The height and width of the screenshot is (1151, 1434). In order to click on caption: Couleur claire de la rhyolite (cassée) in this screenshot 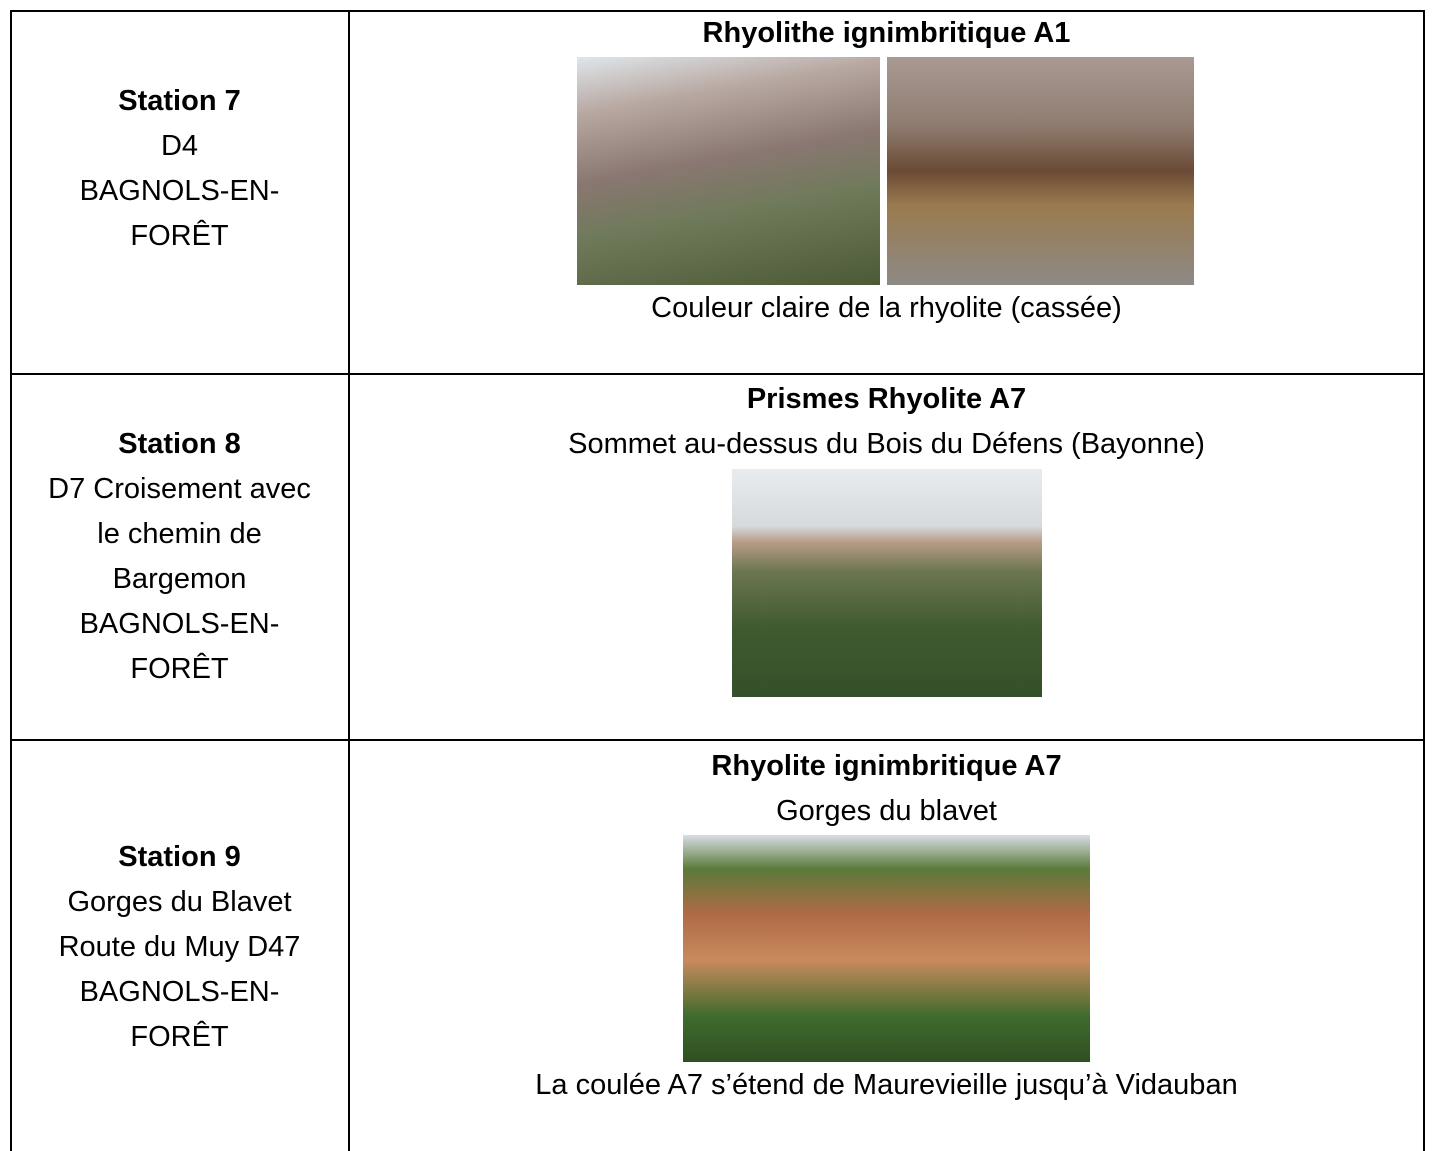, I will do `click(886, 308)`.